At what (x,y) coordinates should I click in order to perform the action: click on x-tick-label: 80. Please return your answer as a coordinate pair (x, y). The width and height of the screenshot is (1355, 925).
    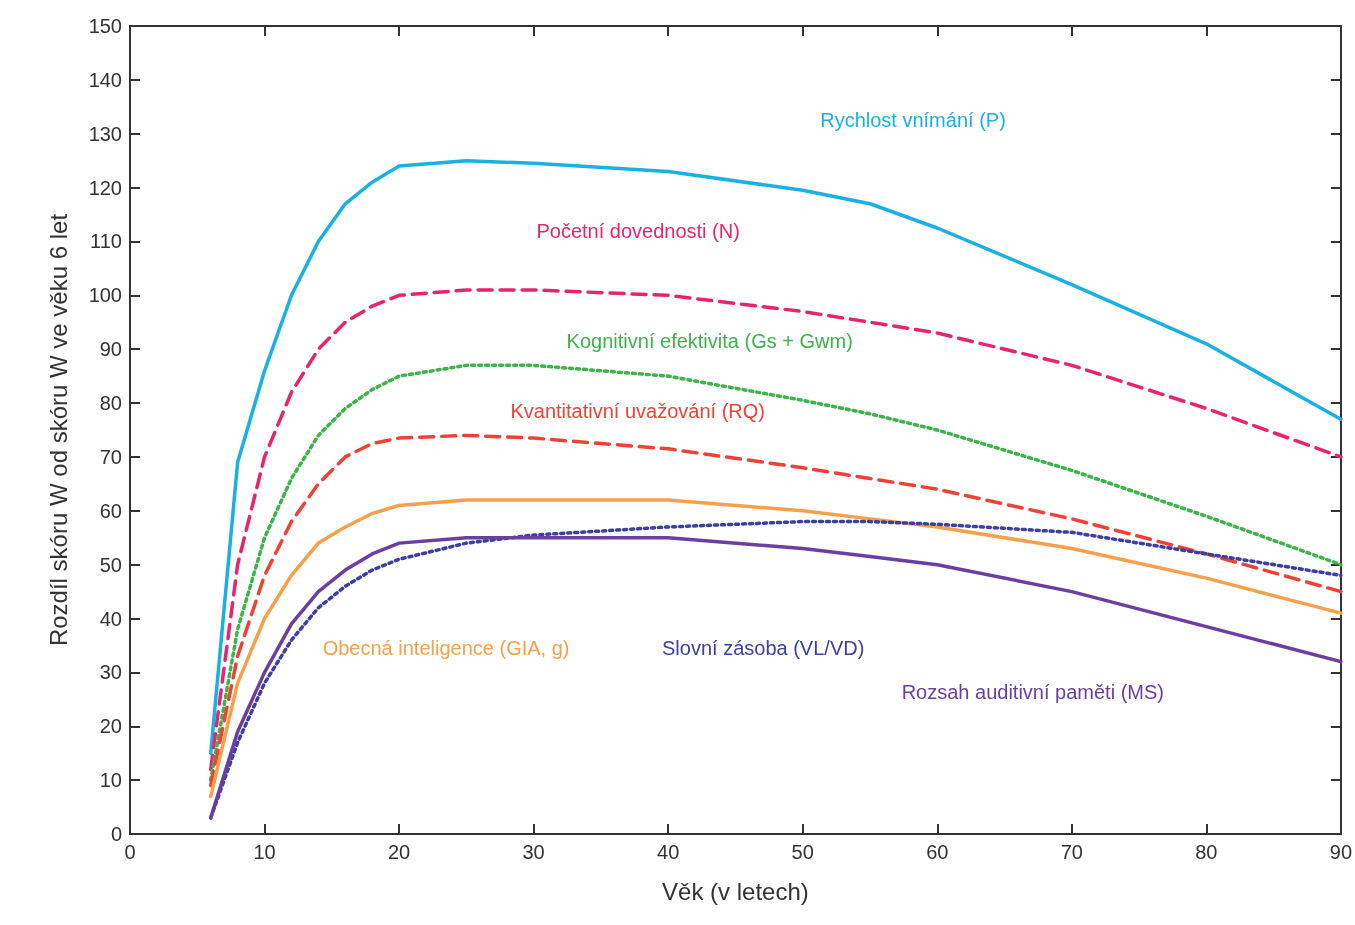
    Looking at the image, I should click on (1206, 852).